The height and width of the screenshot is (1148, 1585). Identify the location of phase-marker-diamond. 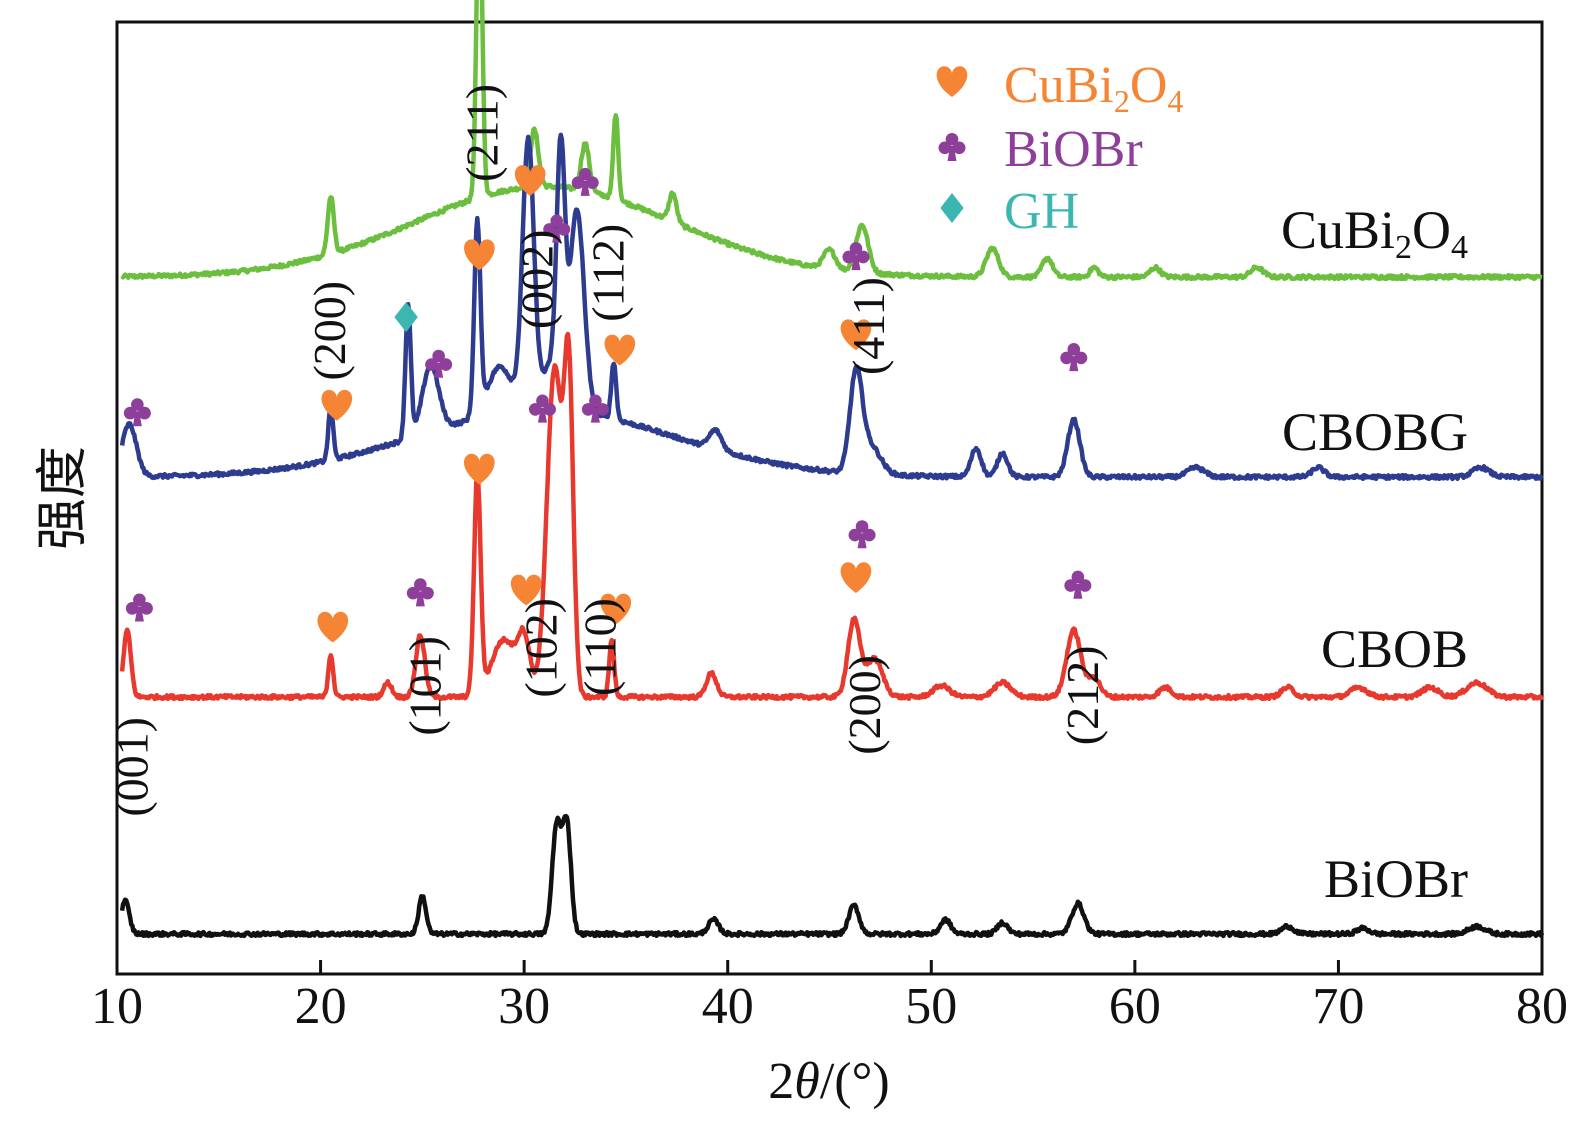
(406, 317).